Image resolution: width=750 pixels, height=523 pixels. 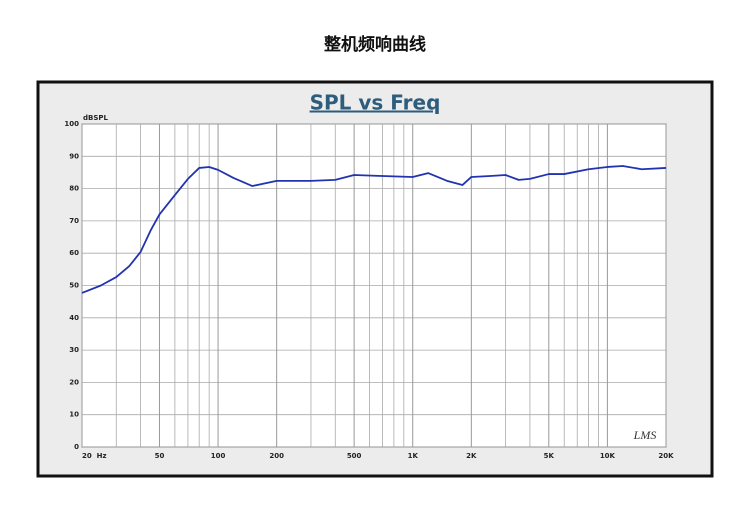 I want to click on y-tick-label: 10, so click(x=74, y=415).